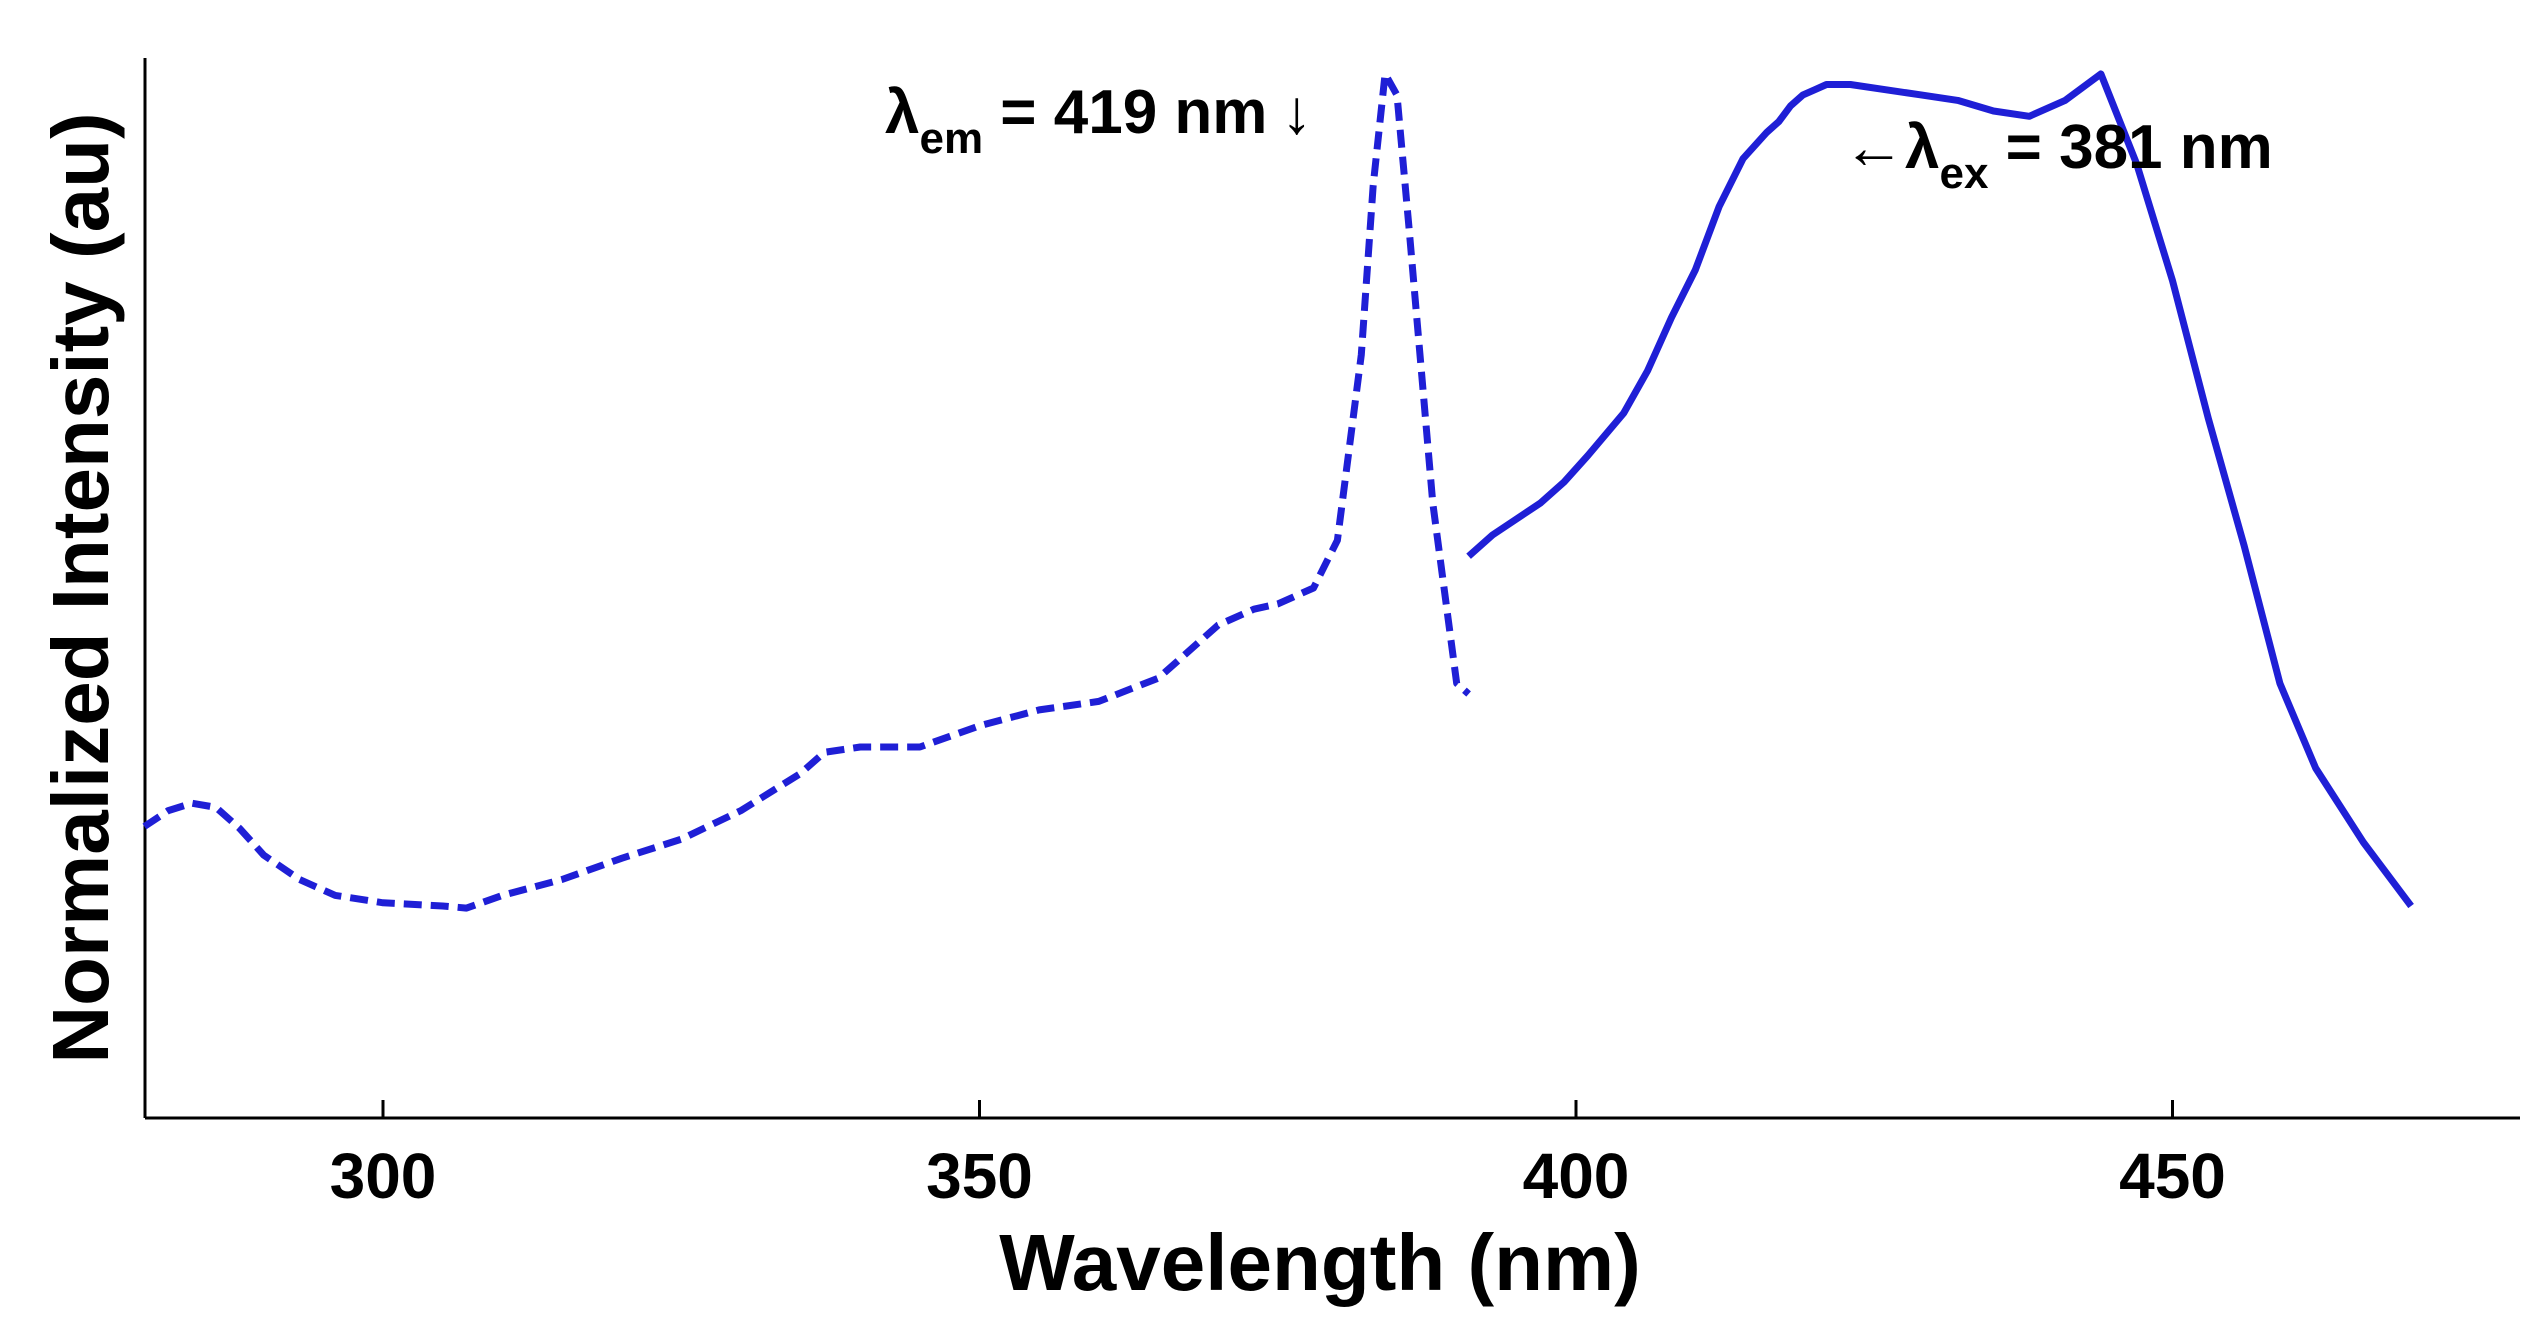  What do you see at coordinates (2130, 147) in the screenshot?
I see `annotation-excitation-text: = 381 nm` at bounding box center [2130, 147].